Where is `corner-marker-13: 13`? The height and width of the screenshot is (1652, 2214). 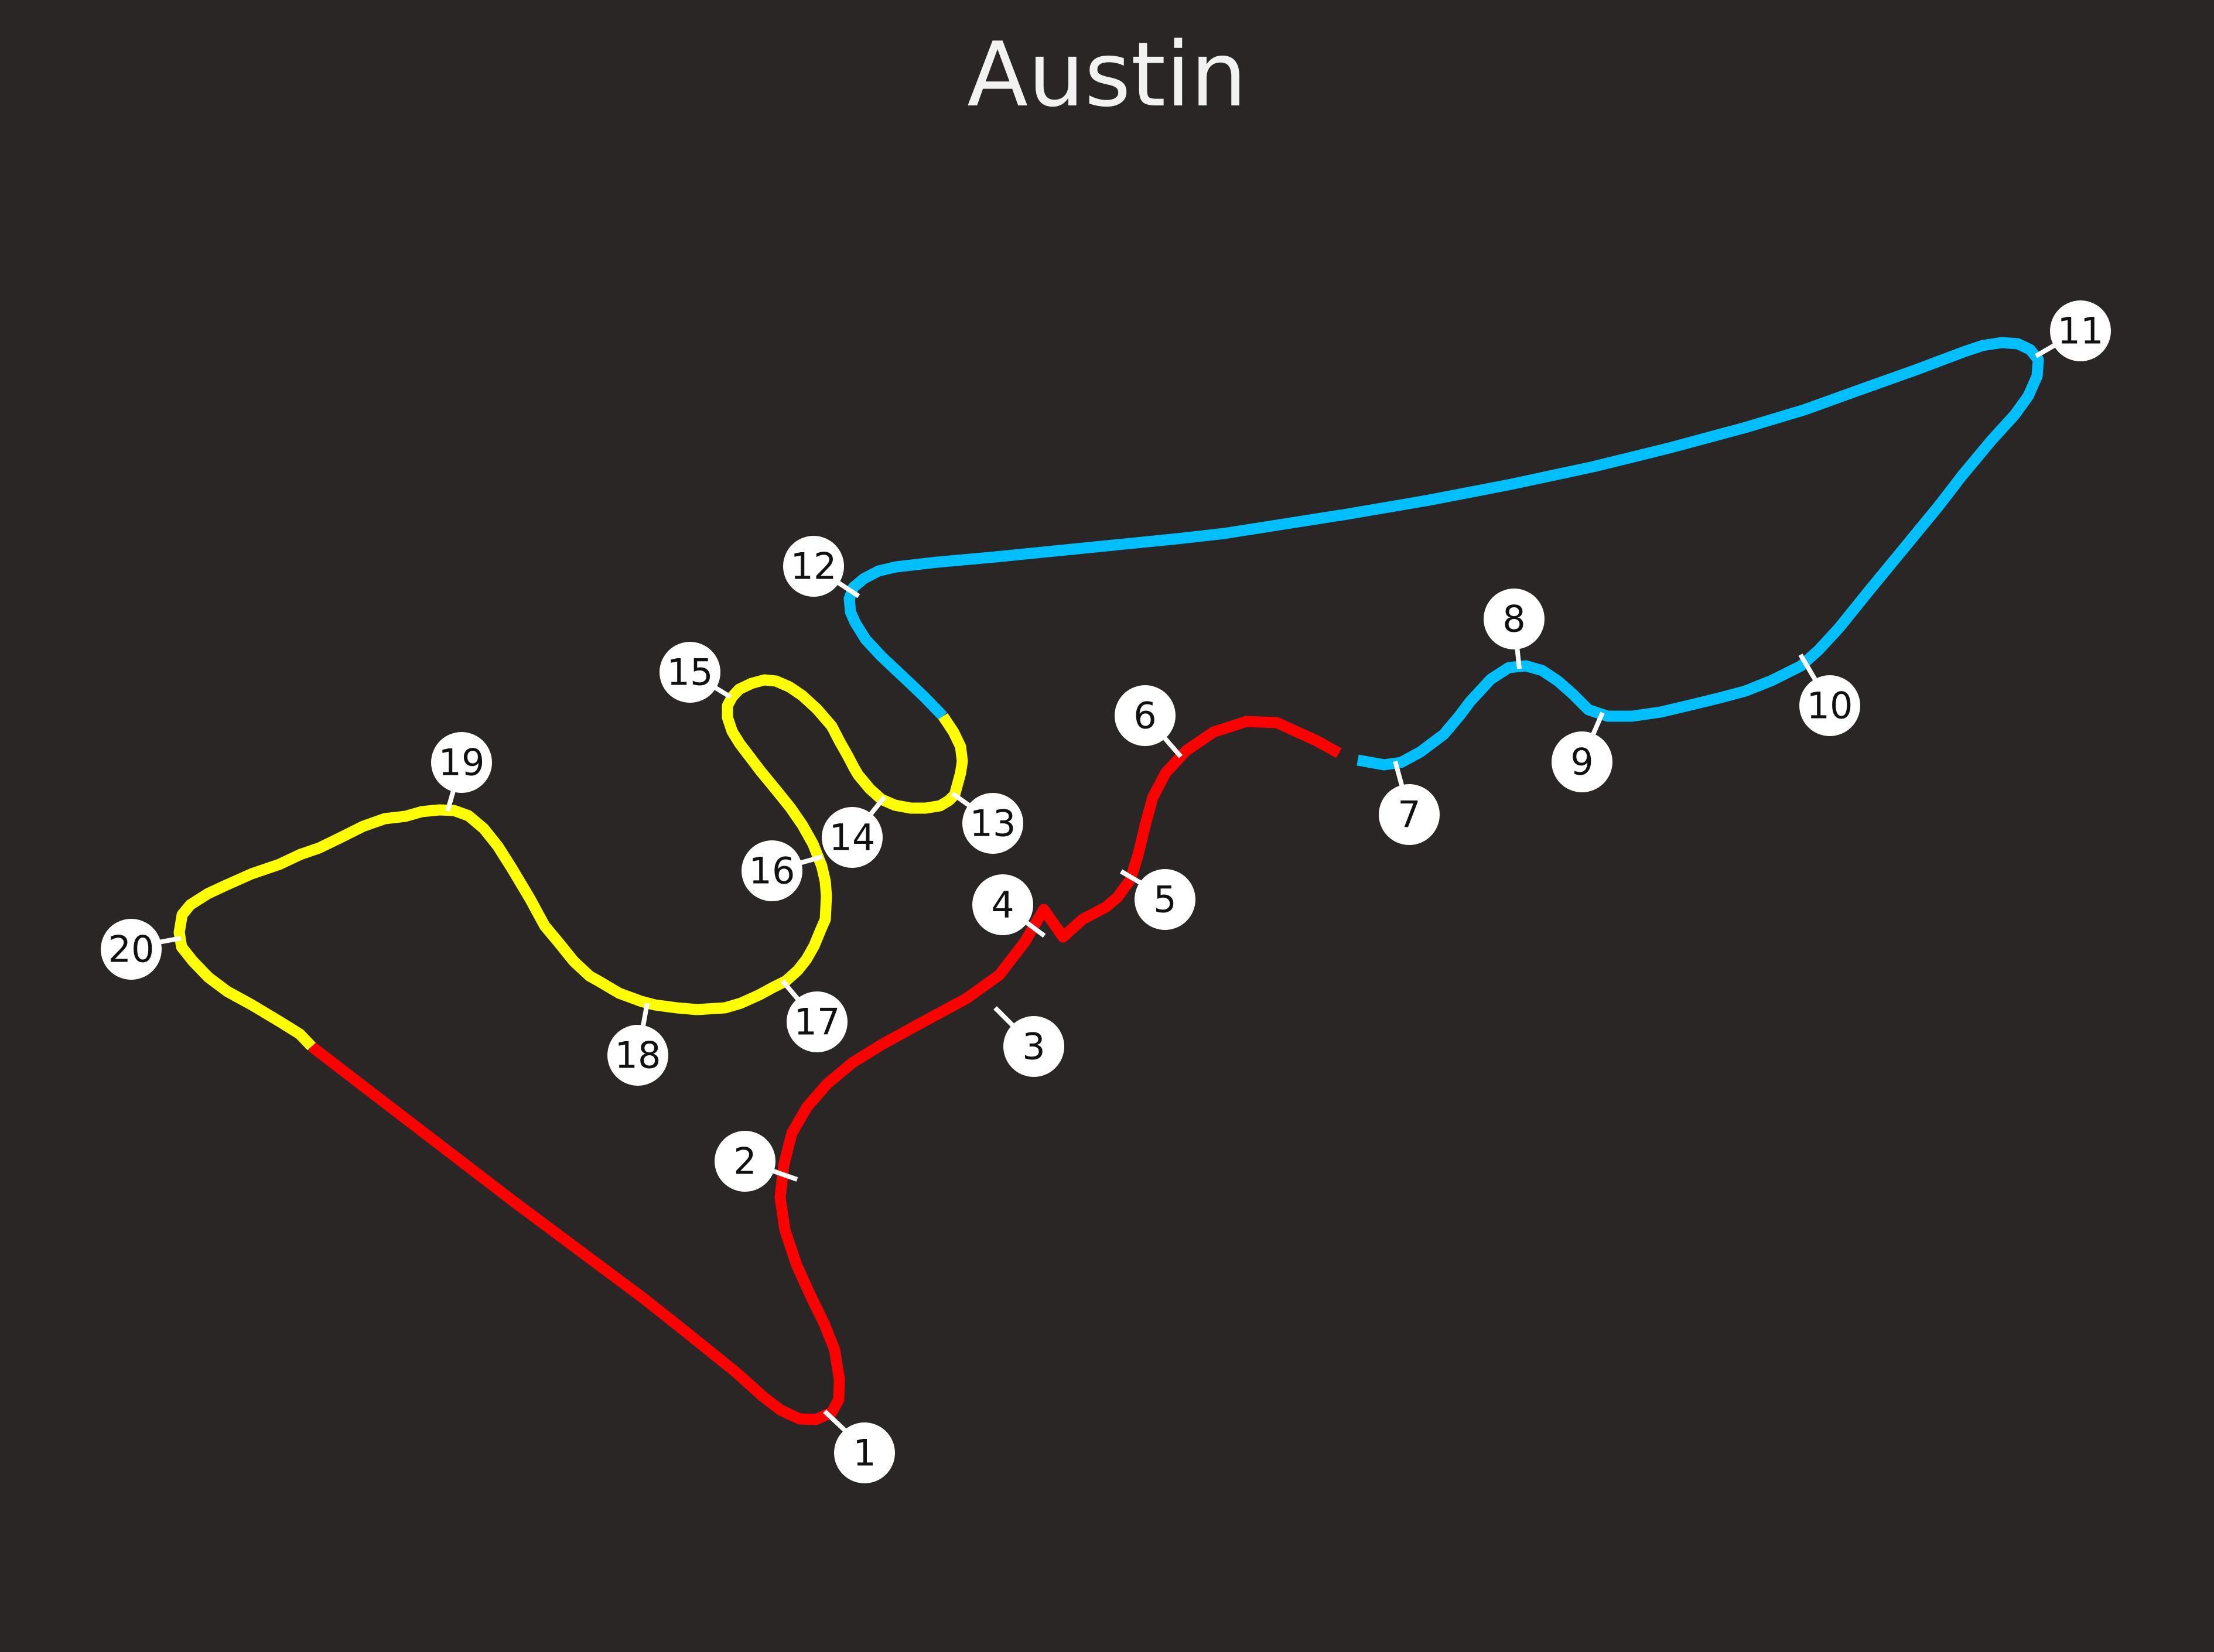
corner-marker-13: 13 is located at coordinates (992, 823).